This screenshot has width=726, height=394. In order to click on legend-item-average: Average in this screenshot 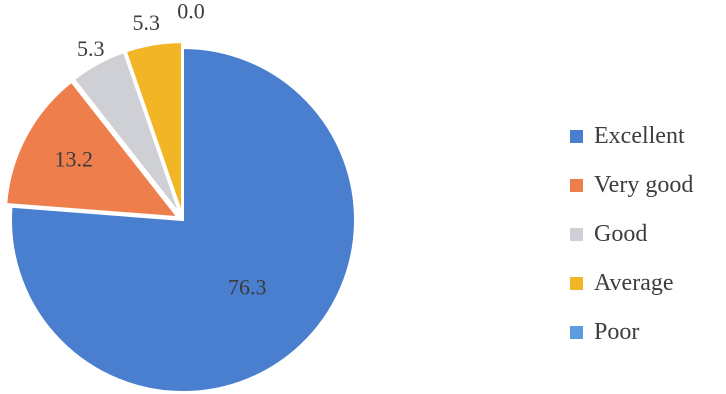, I will do `click(631, 283)`.